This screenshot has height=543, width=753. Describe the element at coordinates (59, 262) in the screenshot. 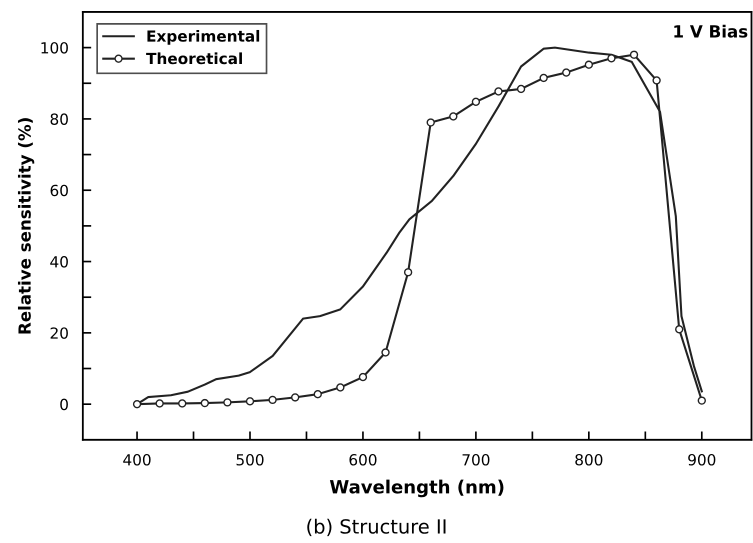

I see `y-tick-label: 40` at that location.